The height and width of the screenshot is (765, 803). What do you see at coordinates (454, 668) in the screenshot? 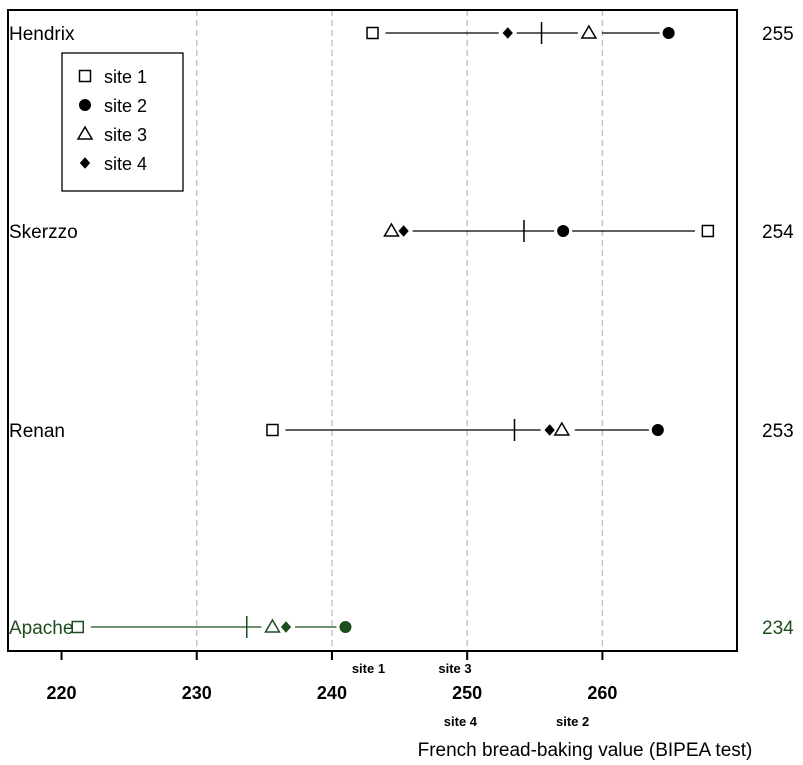
I see `site-mean-label: site 3` at bounding box center [454, 668].